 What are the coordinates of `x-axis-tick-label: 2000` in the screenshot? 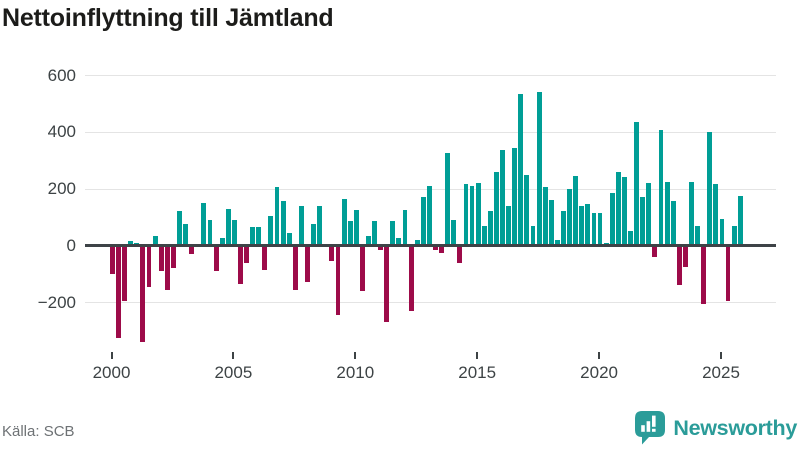 It's located at (111, 372).